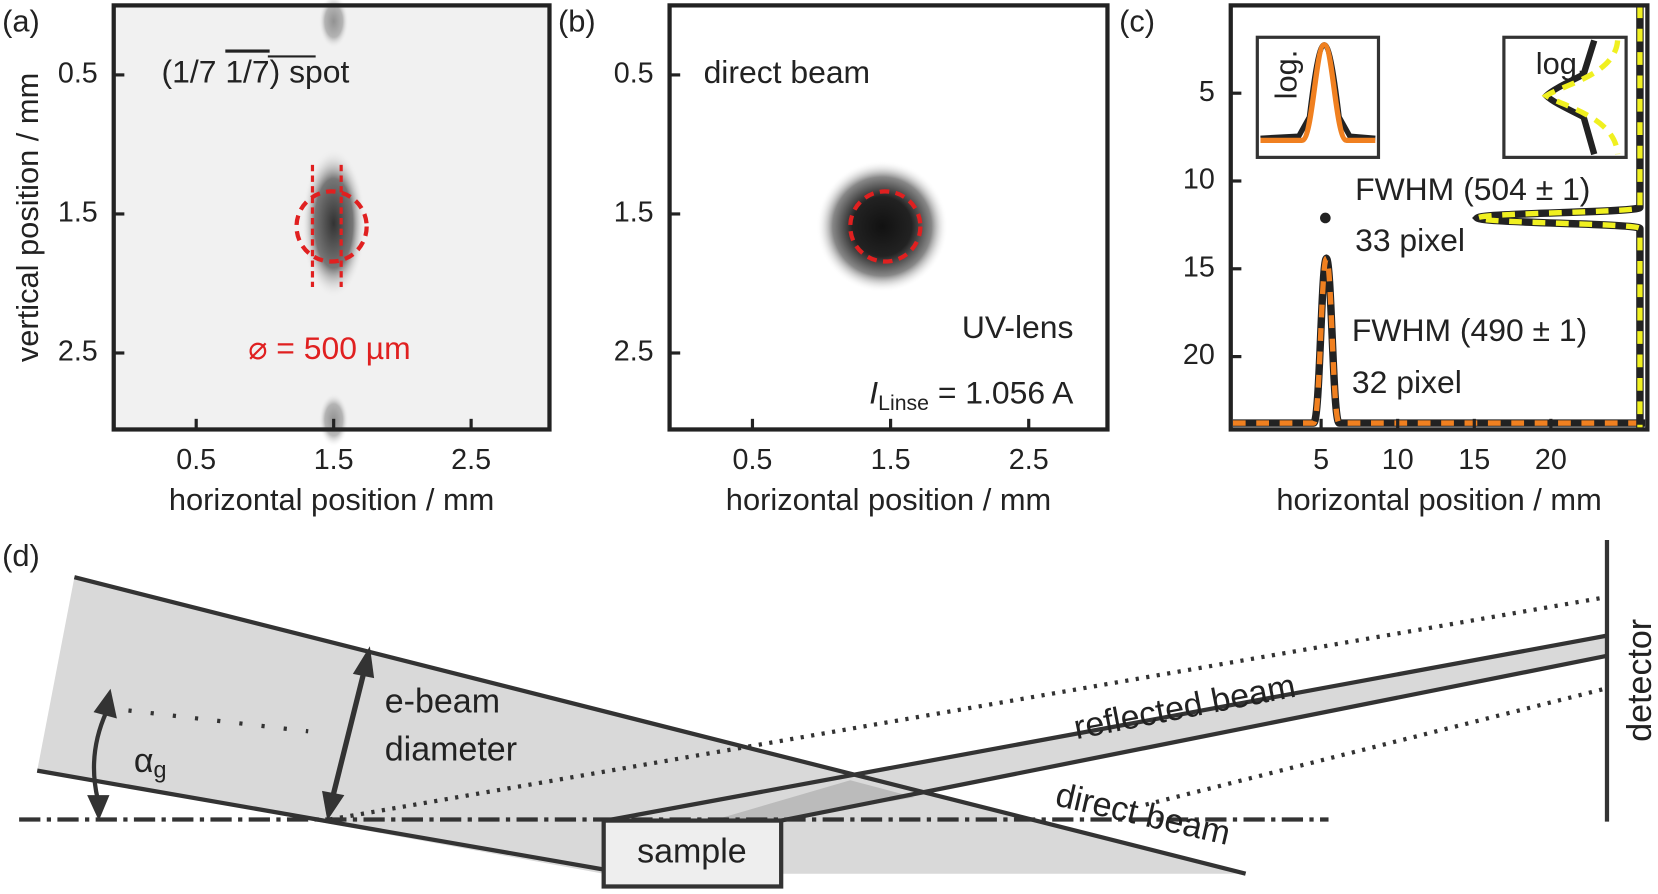  Describe the element at coordinates (1469, 330) in the screenshot. I see `fwhm-label: FWHM (490 ± 1)` at that location.